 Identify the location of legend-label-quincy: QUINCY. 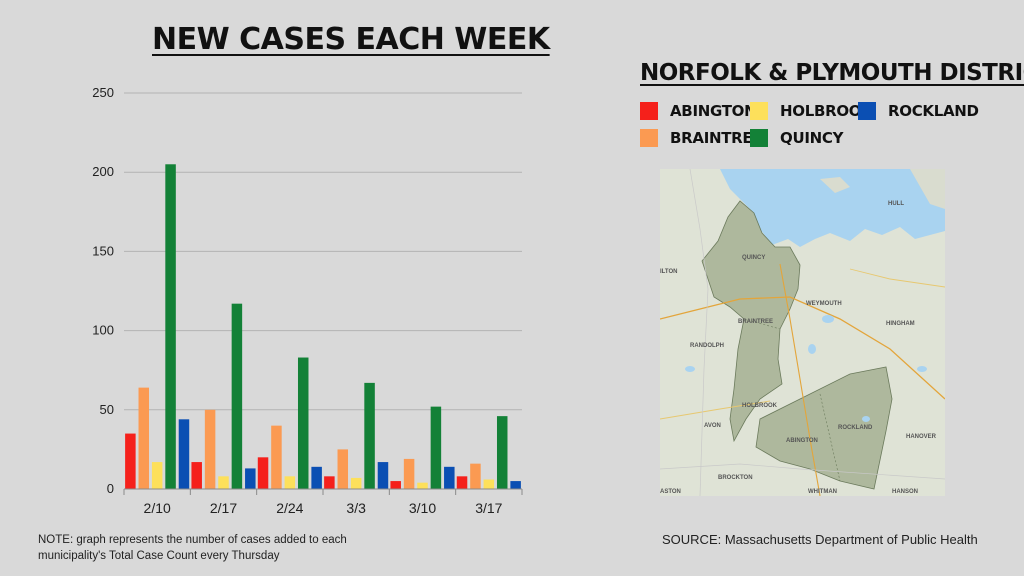
(812, 138).